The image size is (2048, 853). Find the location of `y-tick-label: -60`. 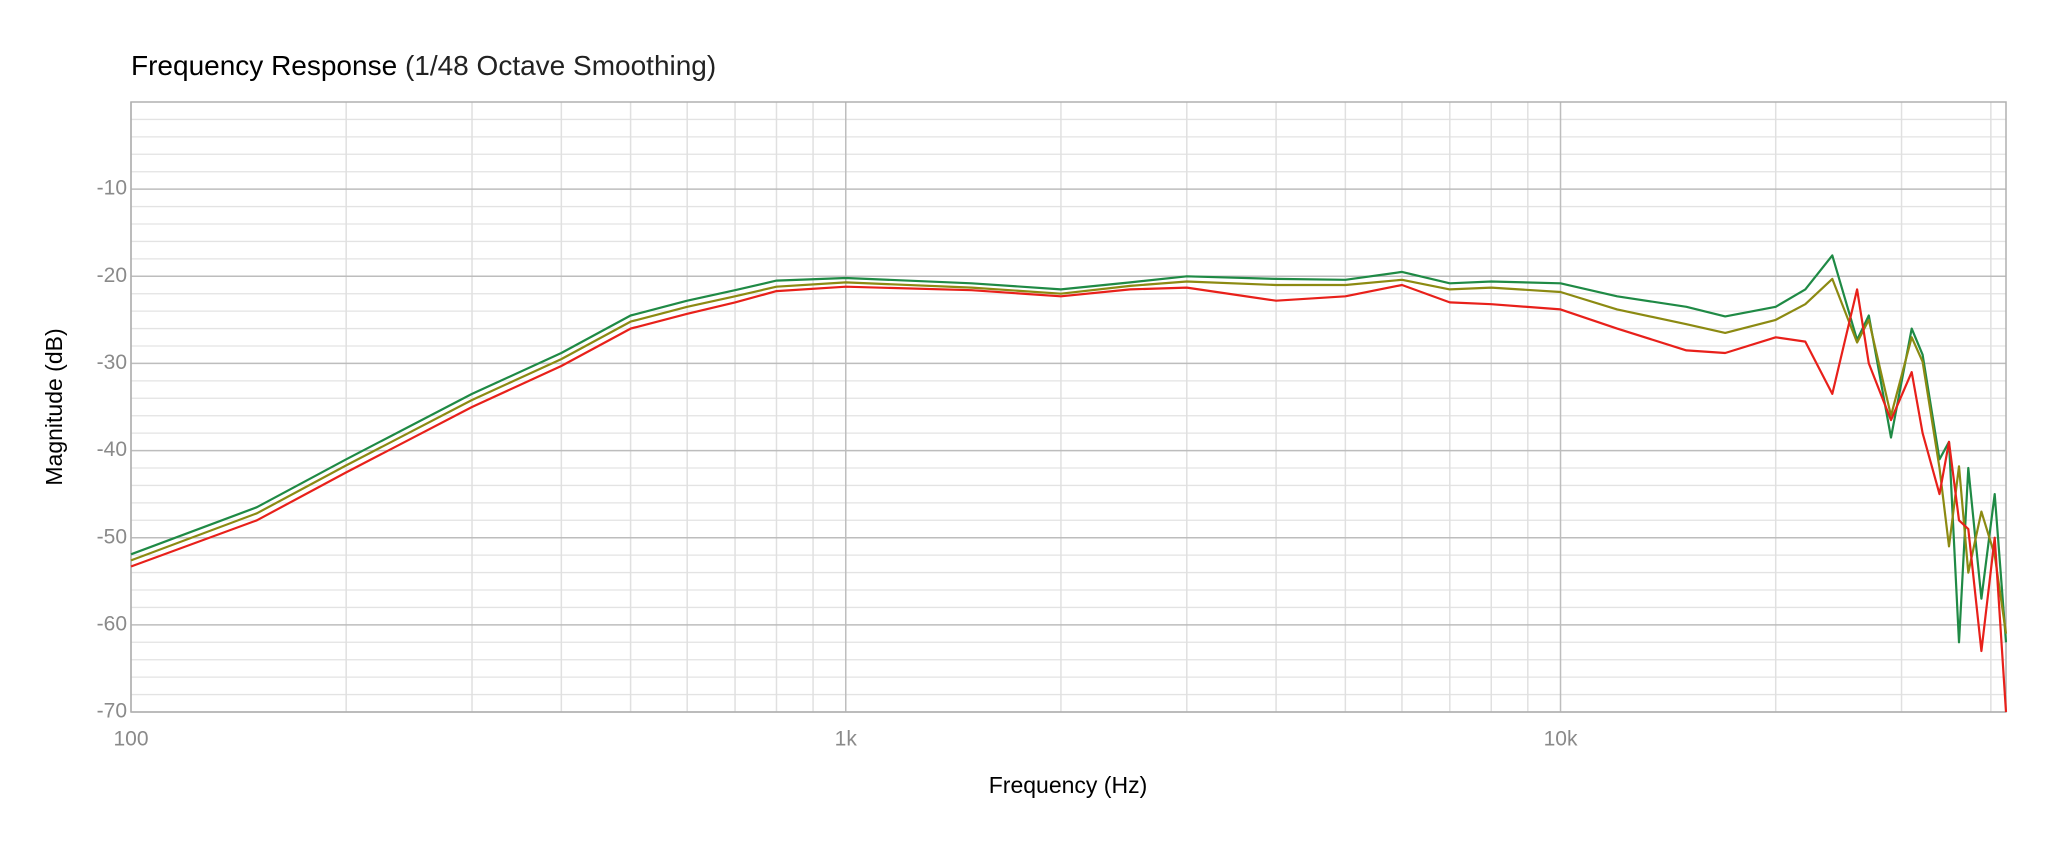

y-tick-label: -60 is located at coordinates (112, 623).